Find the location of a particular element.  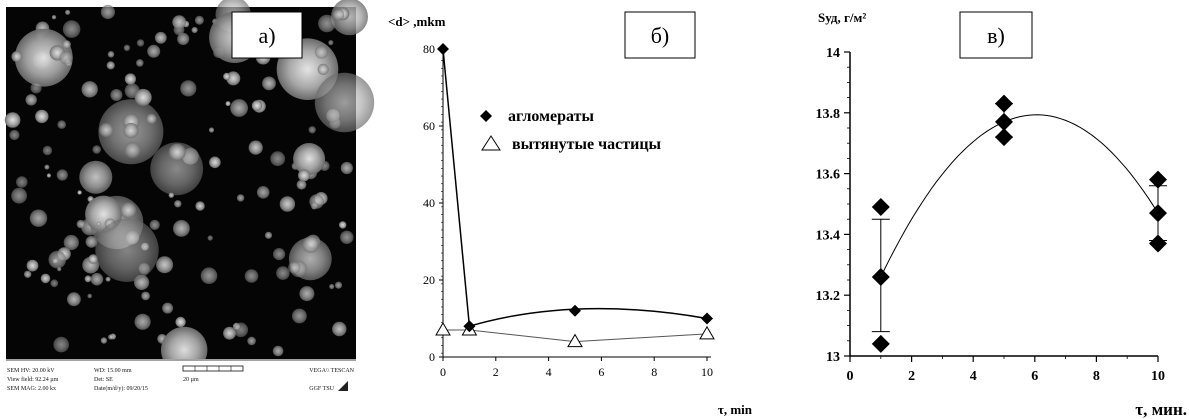

chartC-xtick-label: 2 is located at coordinates (911, 376).